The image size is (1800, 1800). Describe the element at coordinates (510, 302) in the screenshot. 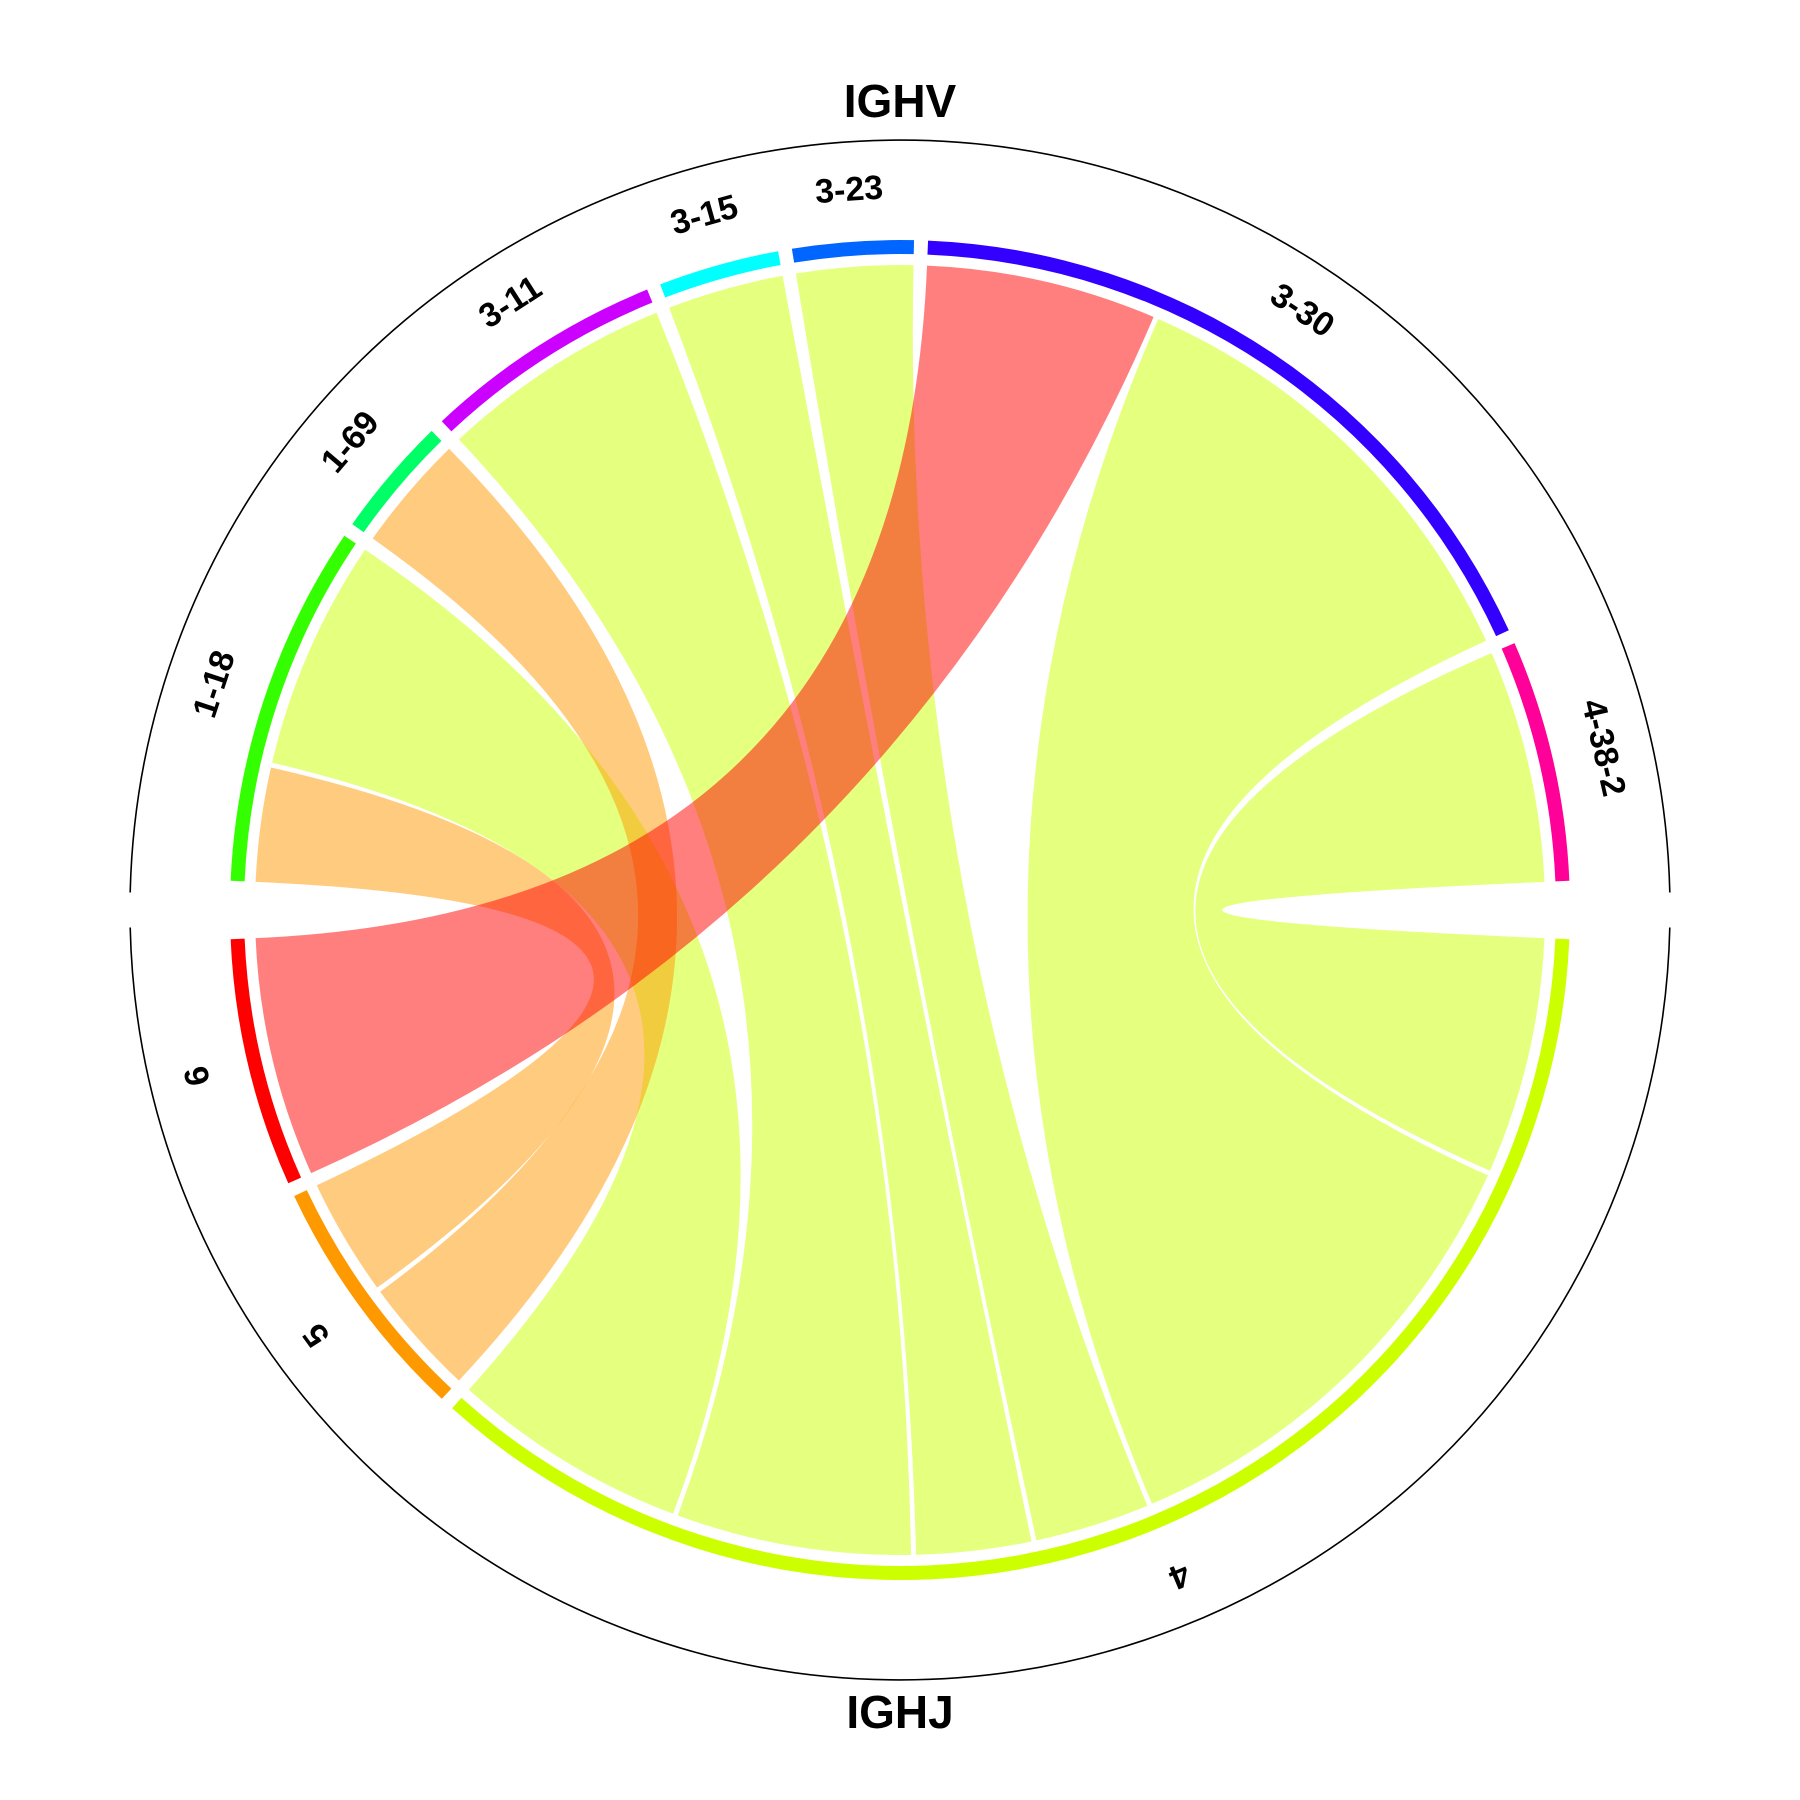

I see `segment-label-3-11: 3-11` at that location.